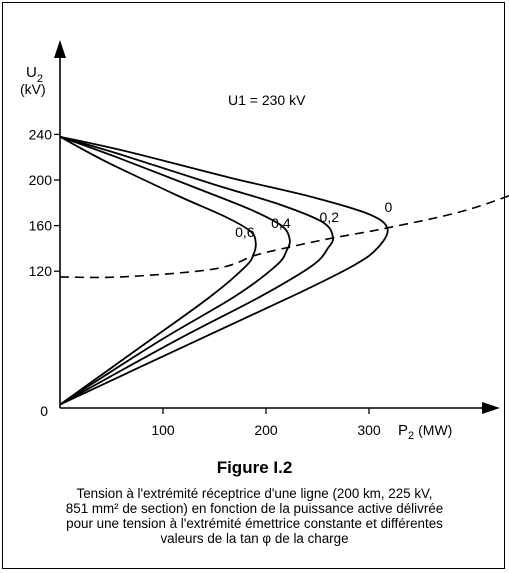 This screenshot has height=573, width=509. Describe the element at coordinates (163, 430) in the screenshot. I see `x-tick-label: 100` at that location.